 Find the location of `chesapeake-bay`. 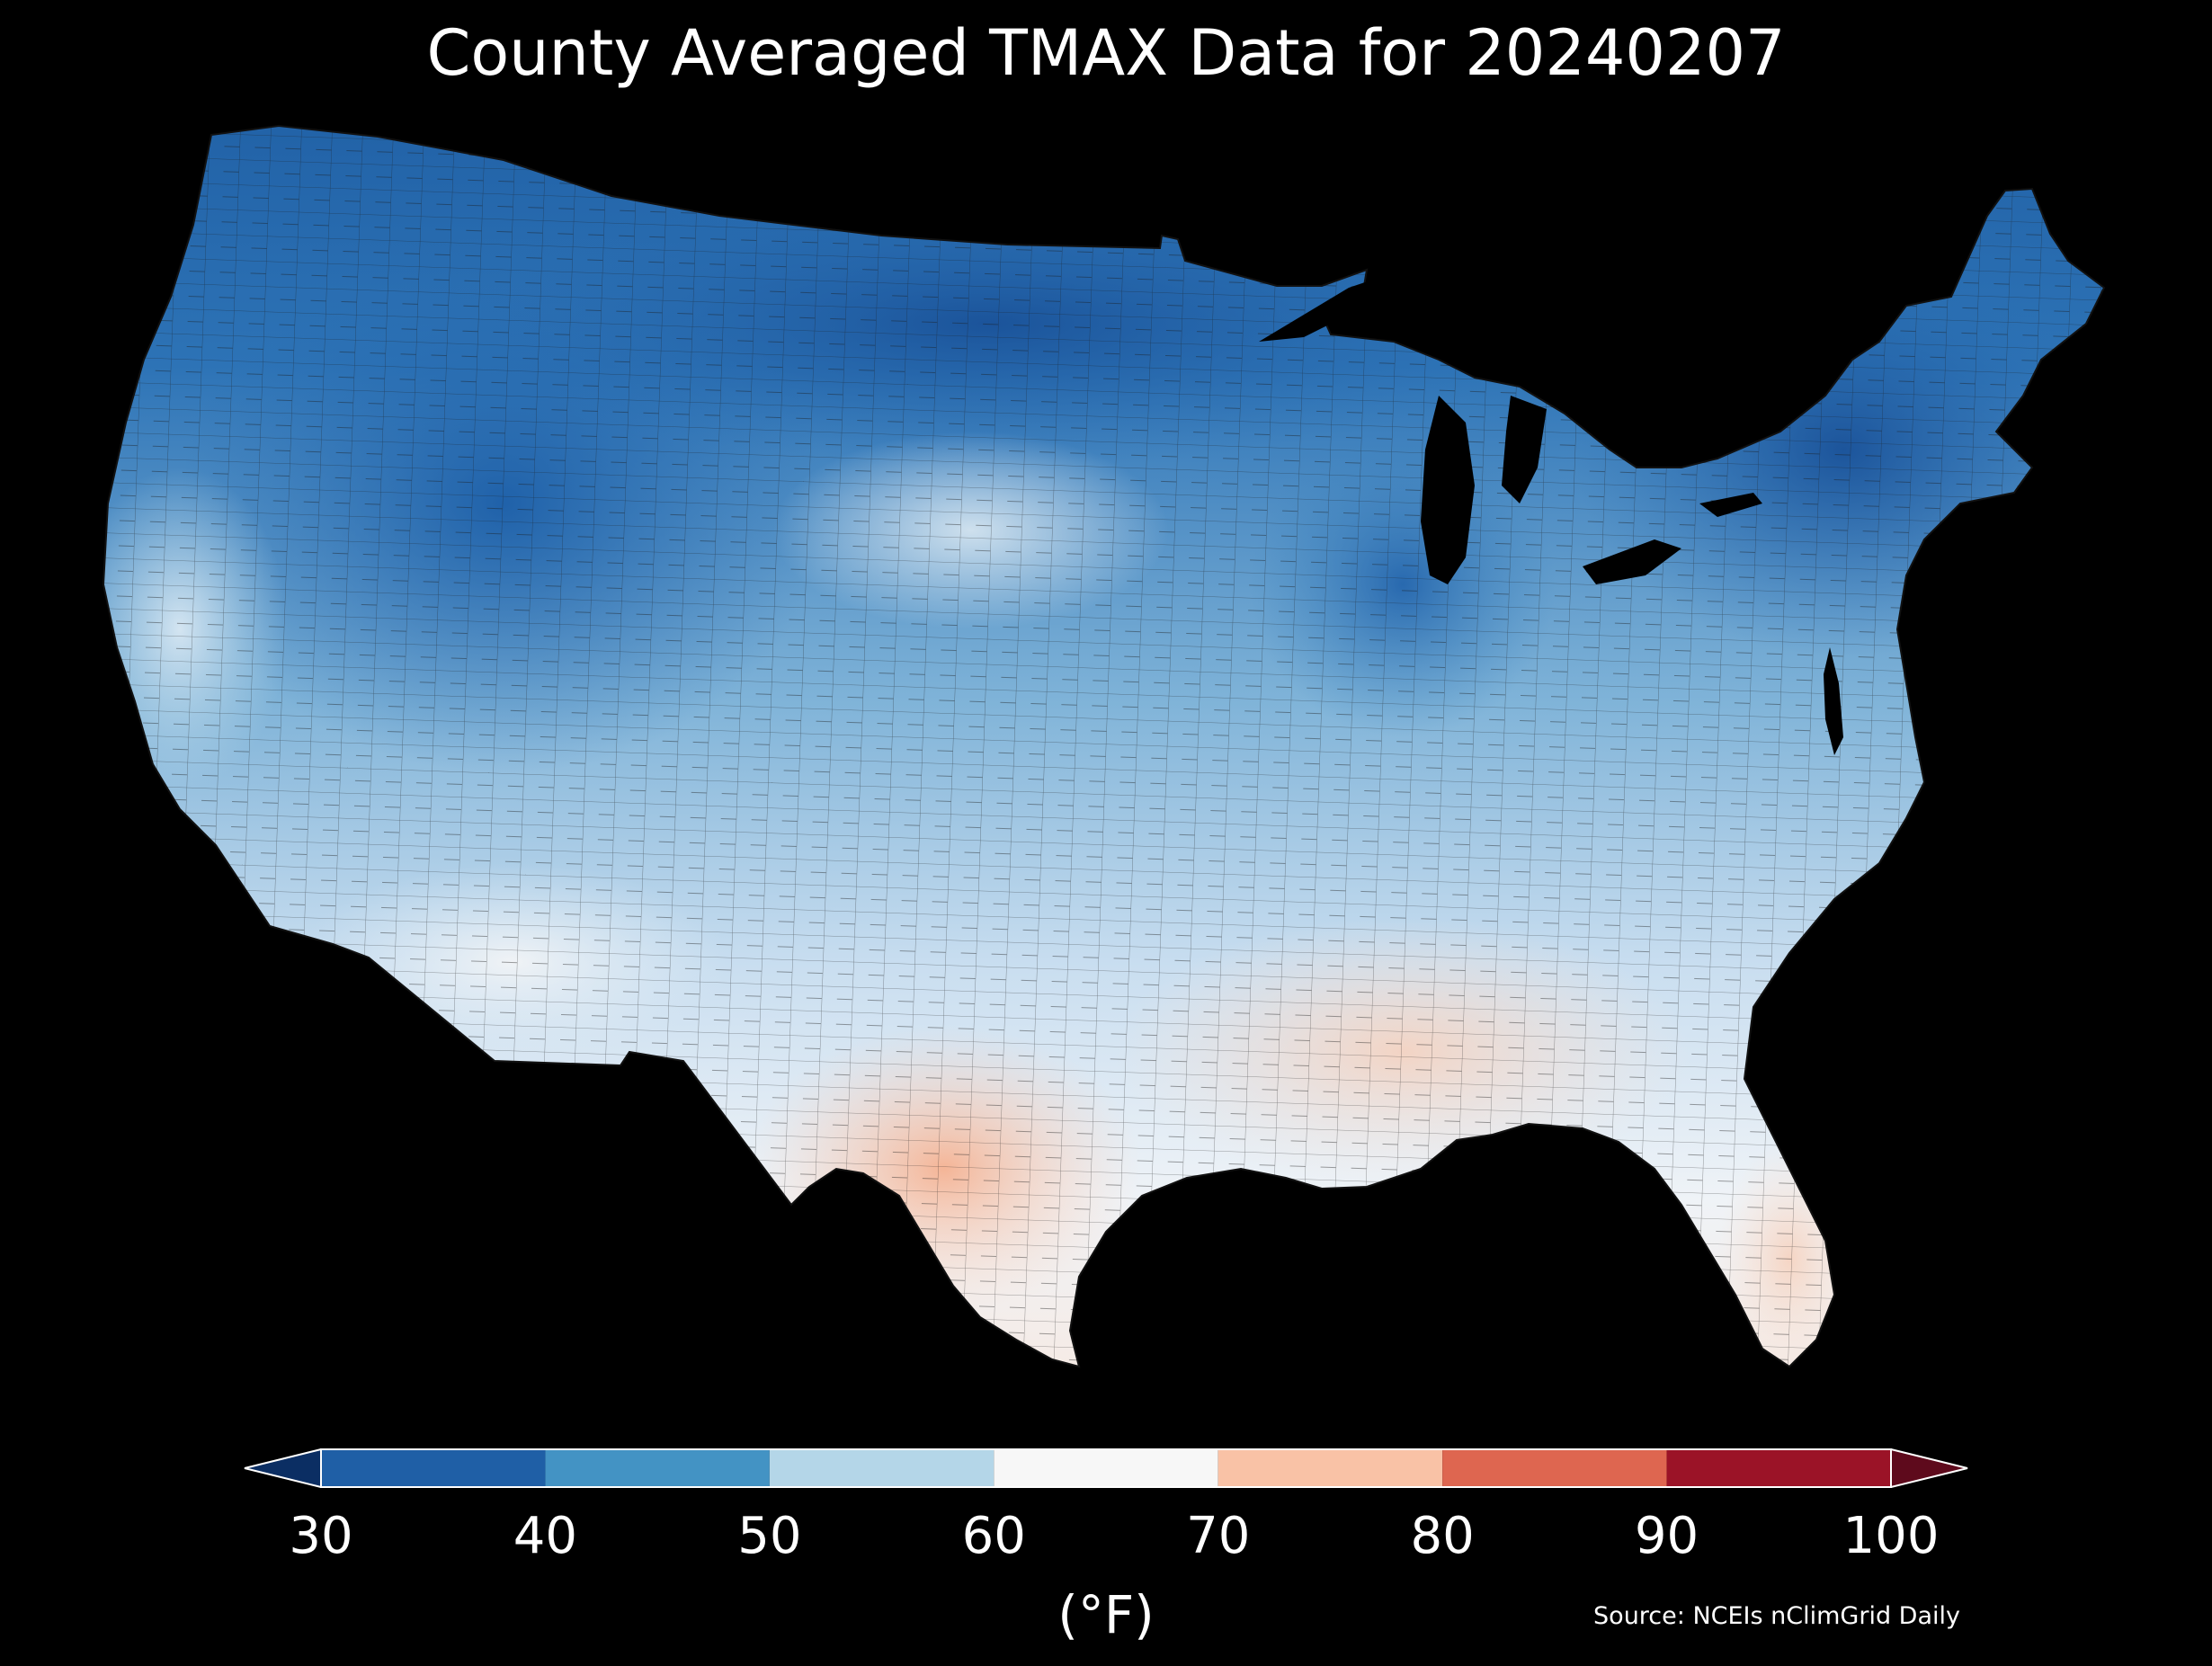

chesapeake-bay is located at coordinates (1833, 701).